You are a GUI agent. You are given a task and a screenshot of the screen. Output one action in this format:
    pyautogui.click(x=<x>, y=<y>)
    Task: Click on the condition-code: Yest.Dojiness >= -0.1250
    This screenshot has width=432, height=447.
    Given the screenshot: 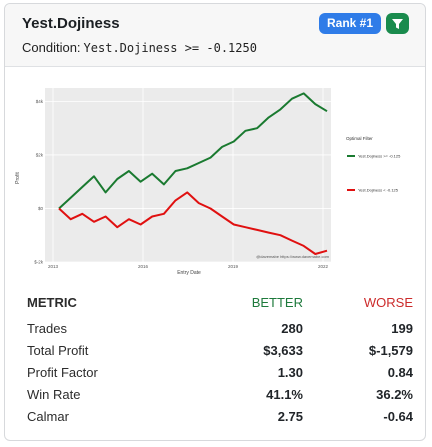 What is the action you would take?
    pyautogui.click(x=170, y=48)
    